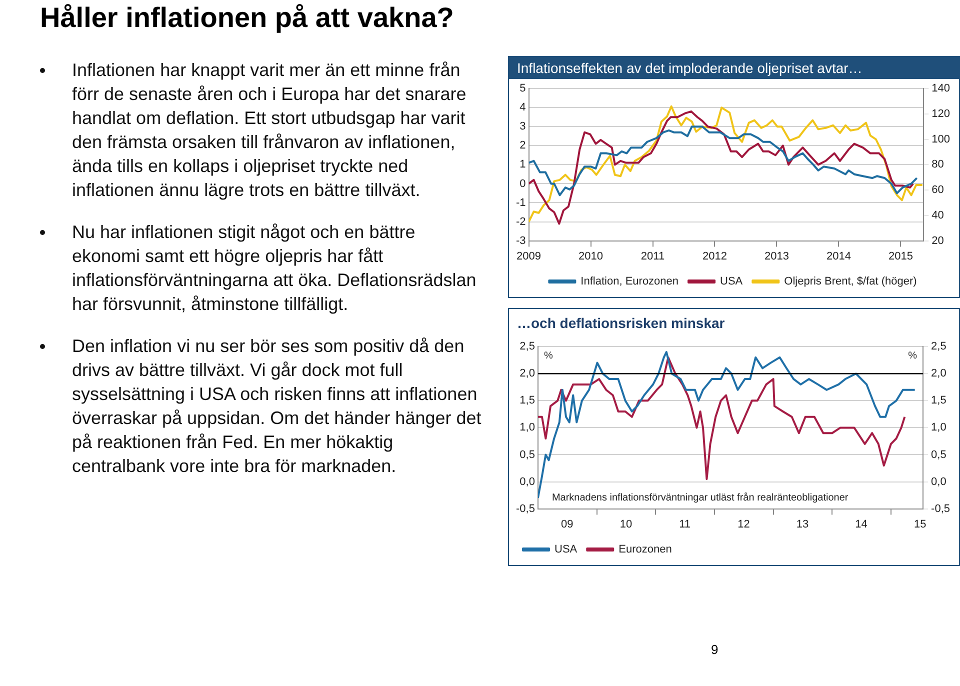 The width and height of the screenshot is (960, 686). What do you see at coordinates (913, 356) in the screenshot?
I see `y2-axis-title: %` at bounding box center [913, 356].